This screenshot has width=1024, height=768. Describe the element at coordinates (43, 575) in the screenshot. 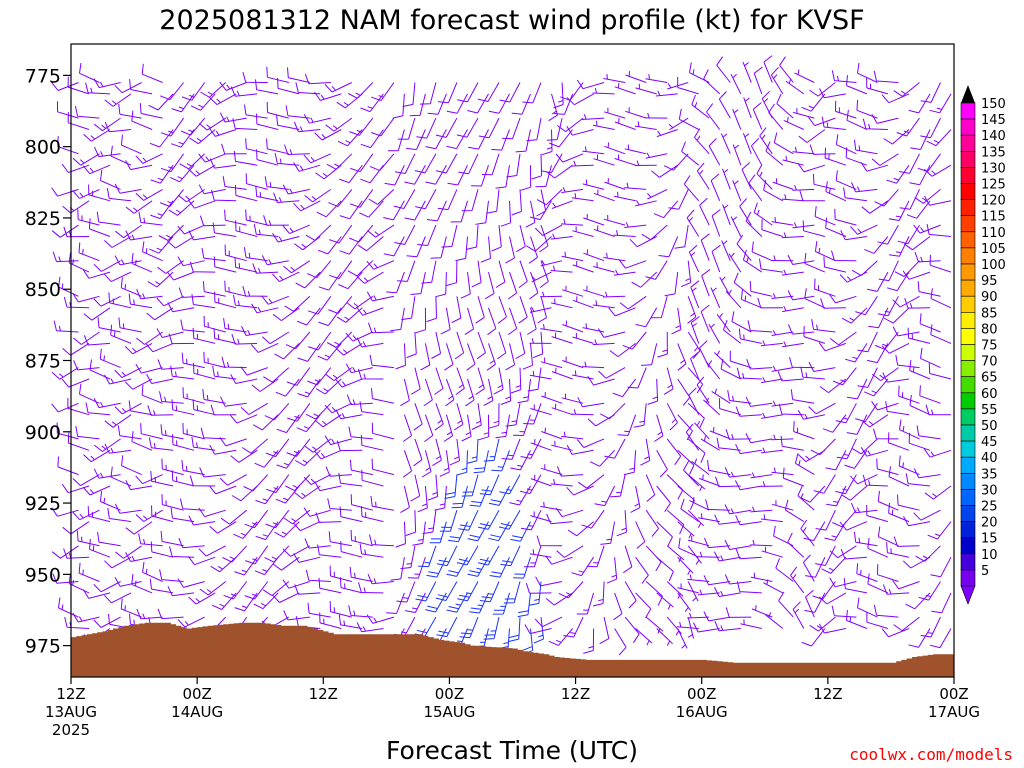

I see `y-tick-label: 950` at that location.